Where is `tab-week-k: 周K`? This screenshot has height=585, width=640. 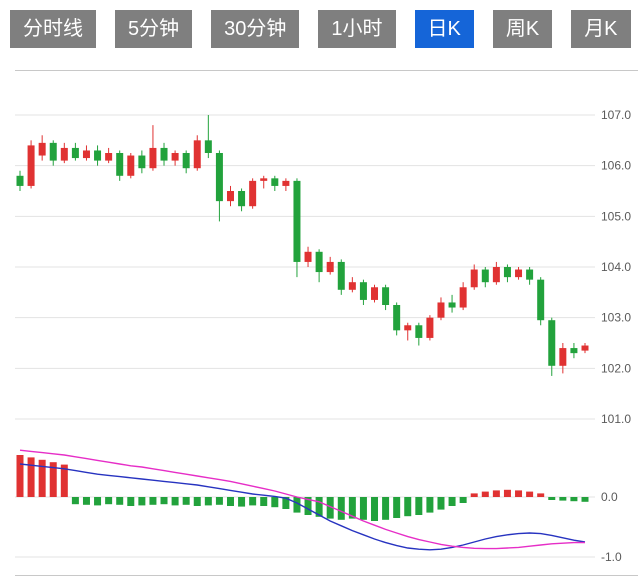
tab-week-k: 周K is located at coordinates (522, 29).